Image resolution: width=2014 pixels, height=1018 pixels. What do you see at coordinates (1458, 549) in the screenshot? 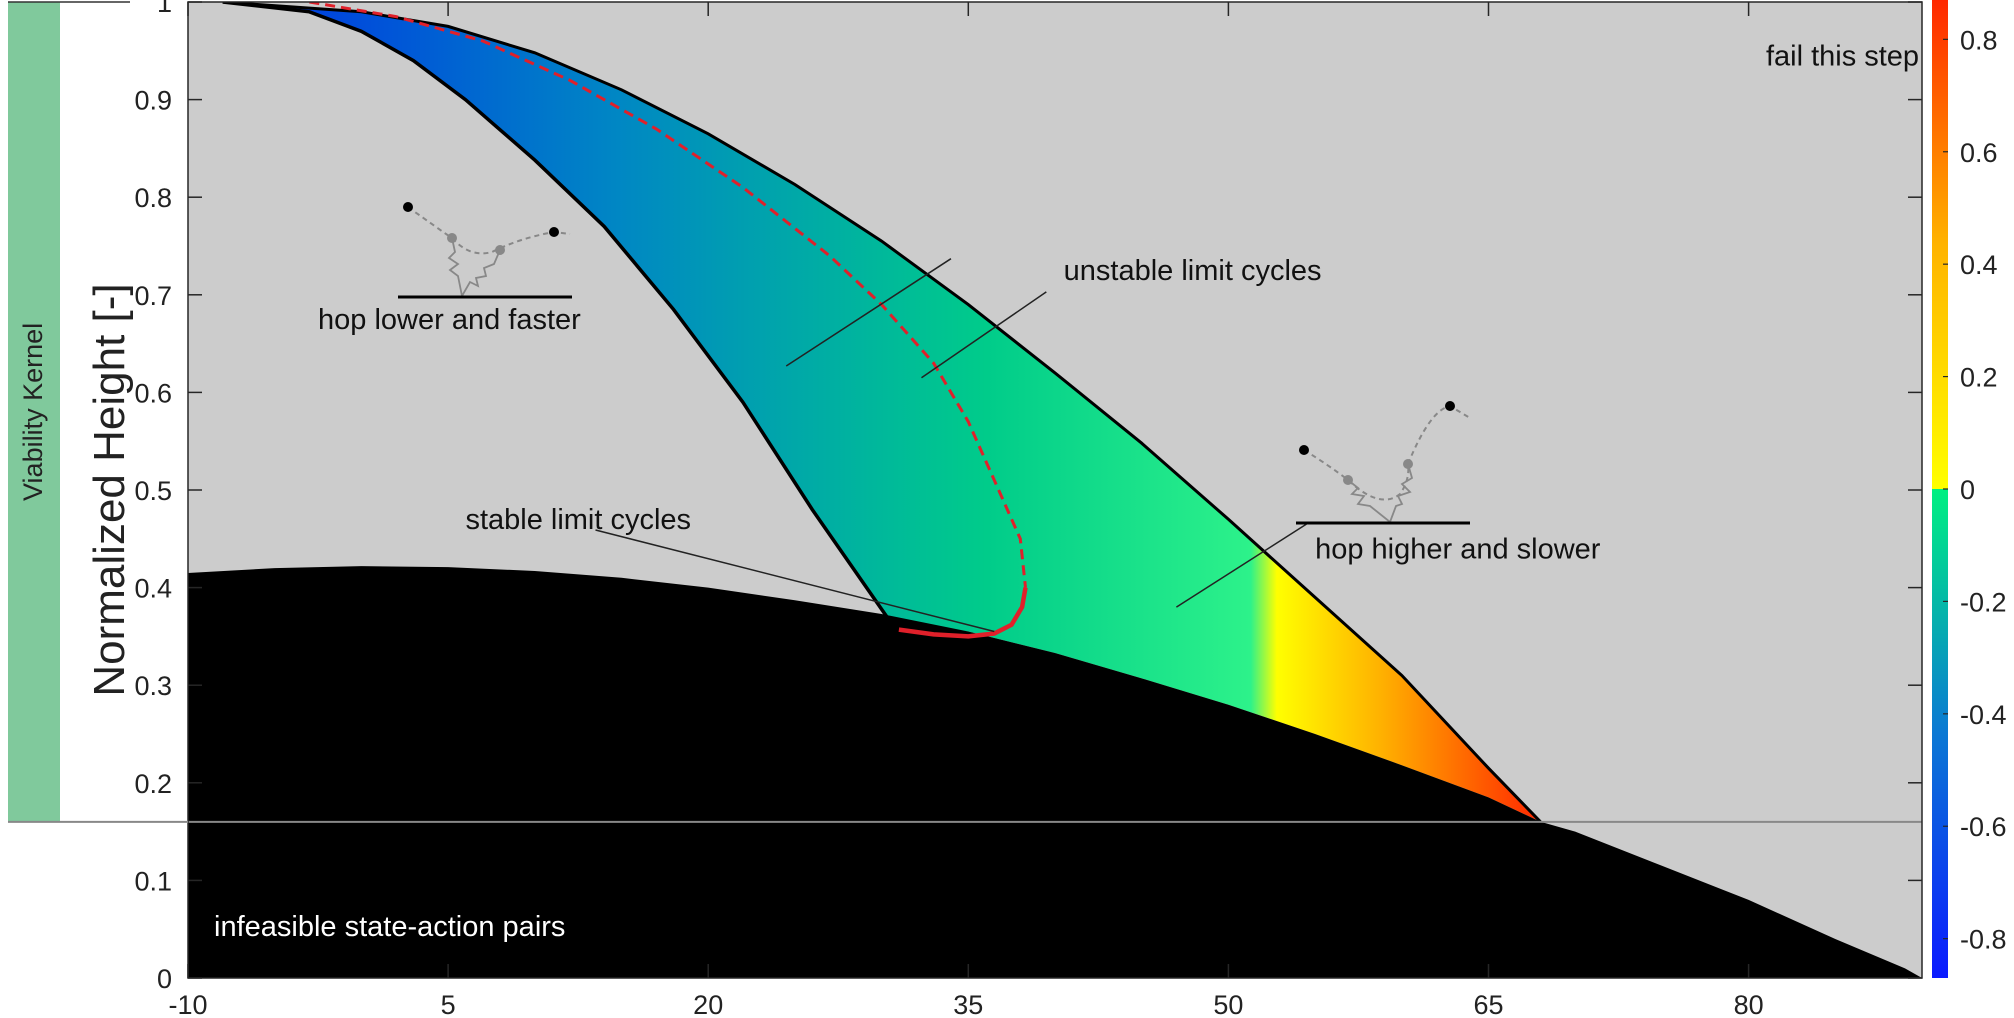
I see `annotation-label: hop higher and slower` at bounding box center [1458, 549].